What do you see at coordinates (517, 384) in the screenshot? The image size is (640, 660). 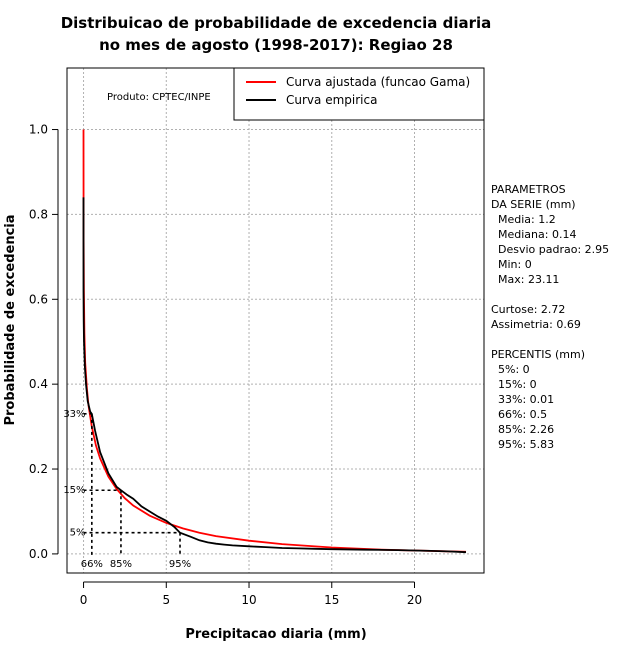 I see `side-stat-line: 15%: 0` at bounding box center [517, 384].